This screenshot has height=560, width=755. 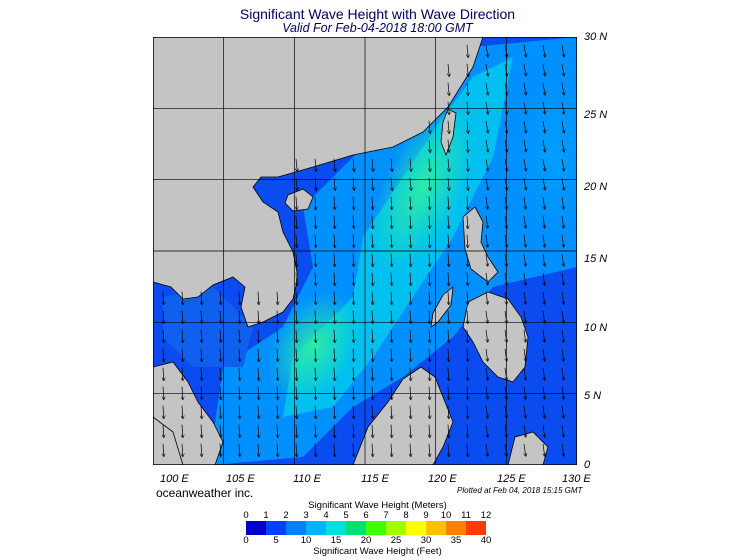 I want to click on credit-label: oceanweather inc., so click(x=205, y=493).